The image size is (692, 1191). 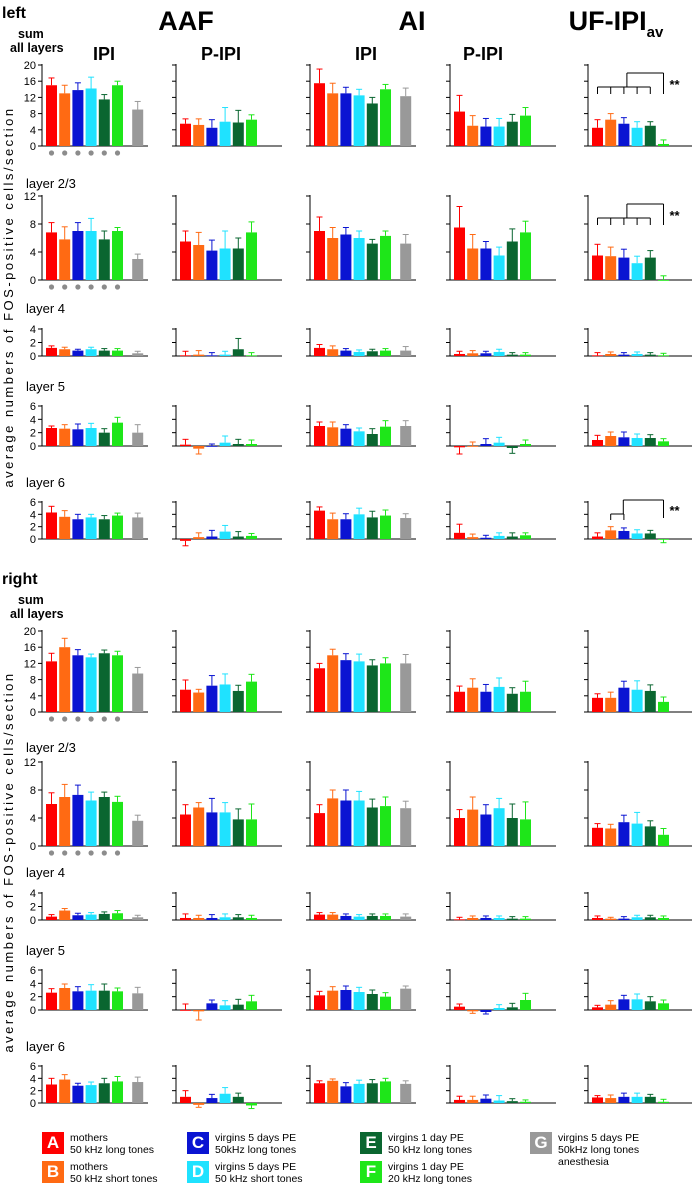 I want to click on bar-G-right-r3-c0, so click(x=138, y=1001).